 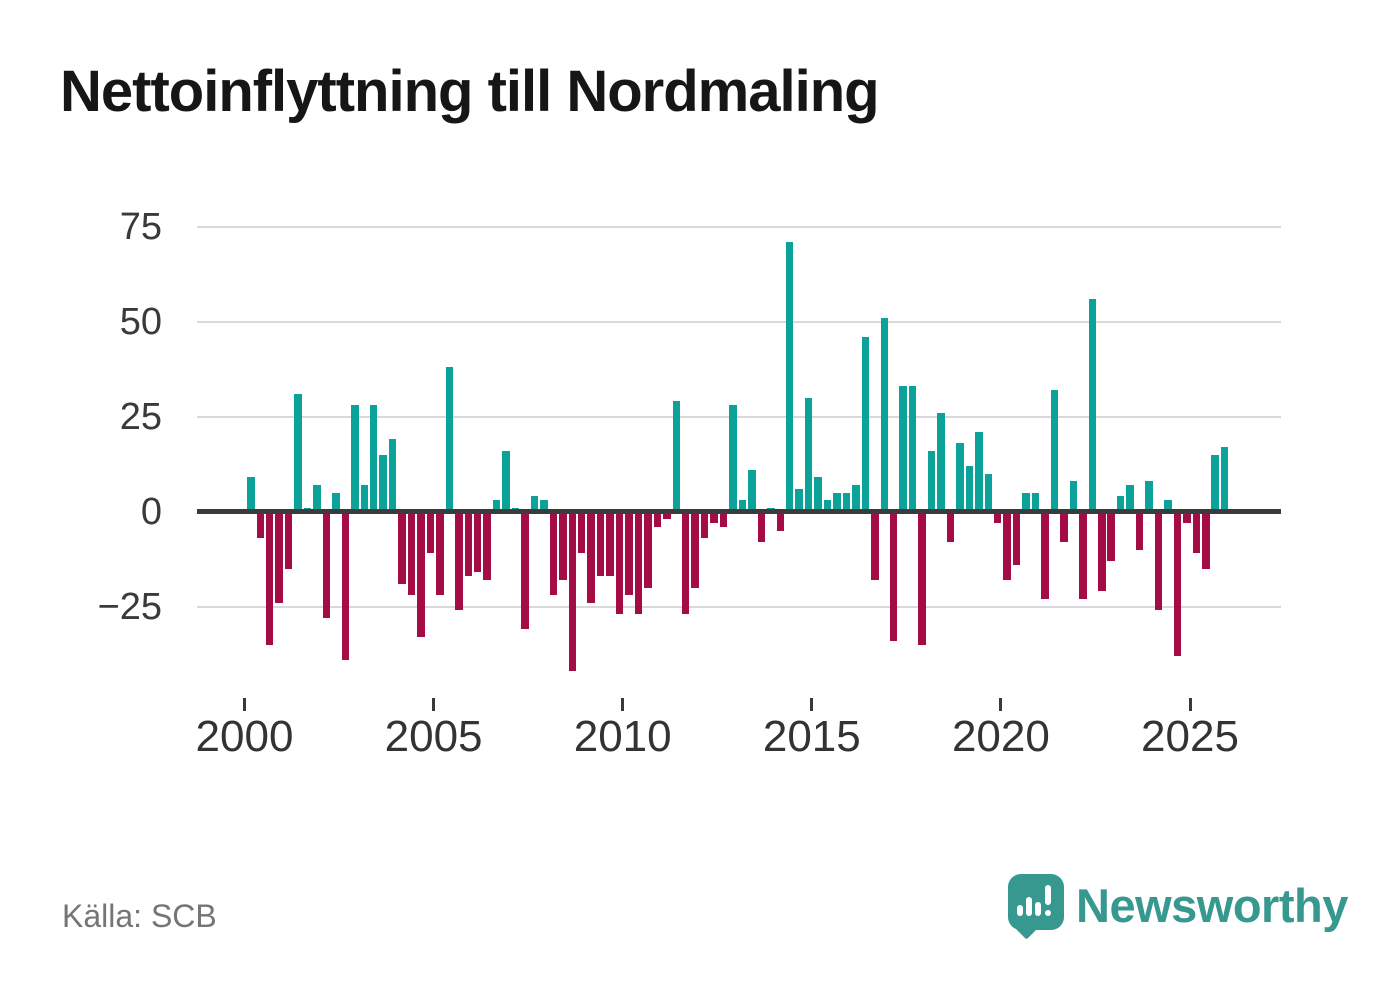 I want to click on newsworthy-speech-bubble-icon, so click(x=1036, y=907).